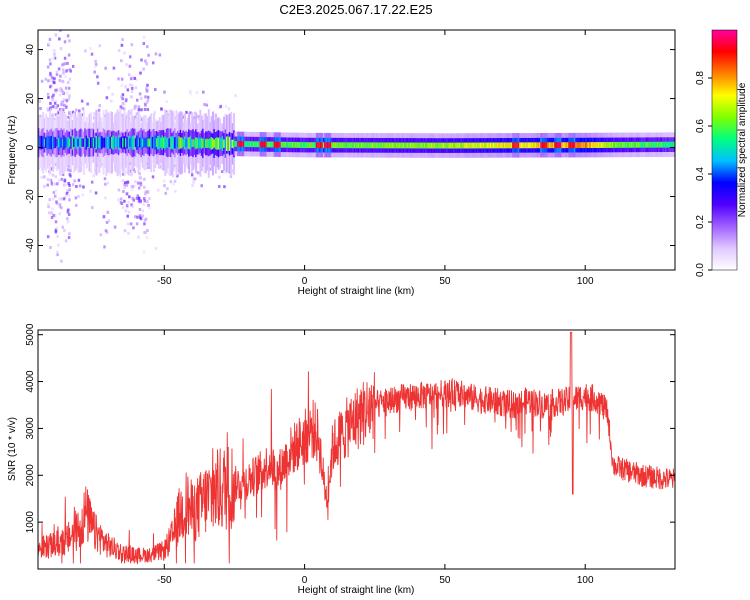 The width and height of the screenshot is (750, 600). Describe the element at coordinates (305, 580) in the screenshot. I see `x-tick-label: 0` at that location.